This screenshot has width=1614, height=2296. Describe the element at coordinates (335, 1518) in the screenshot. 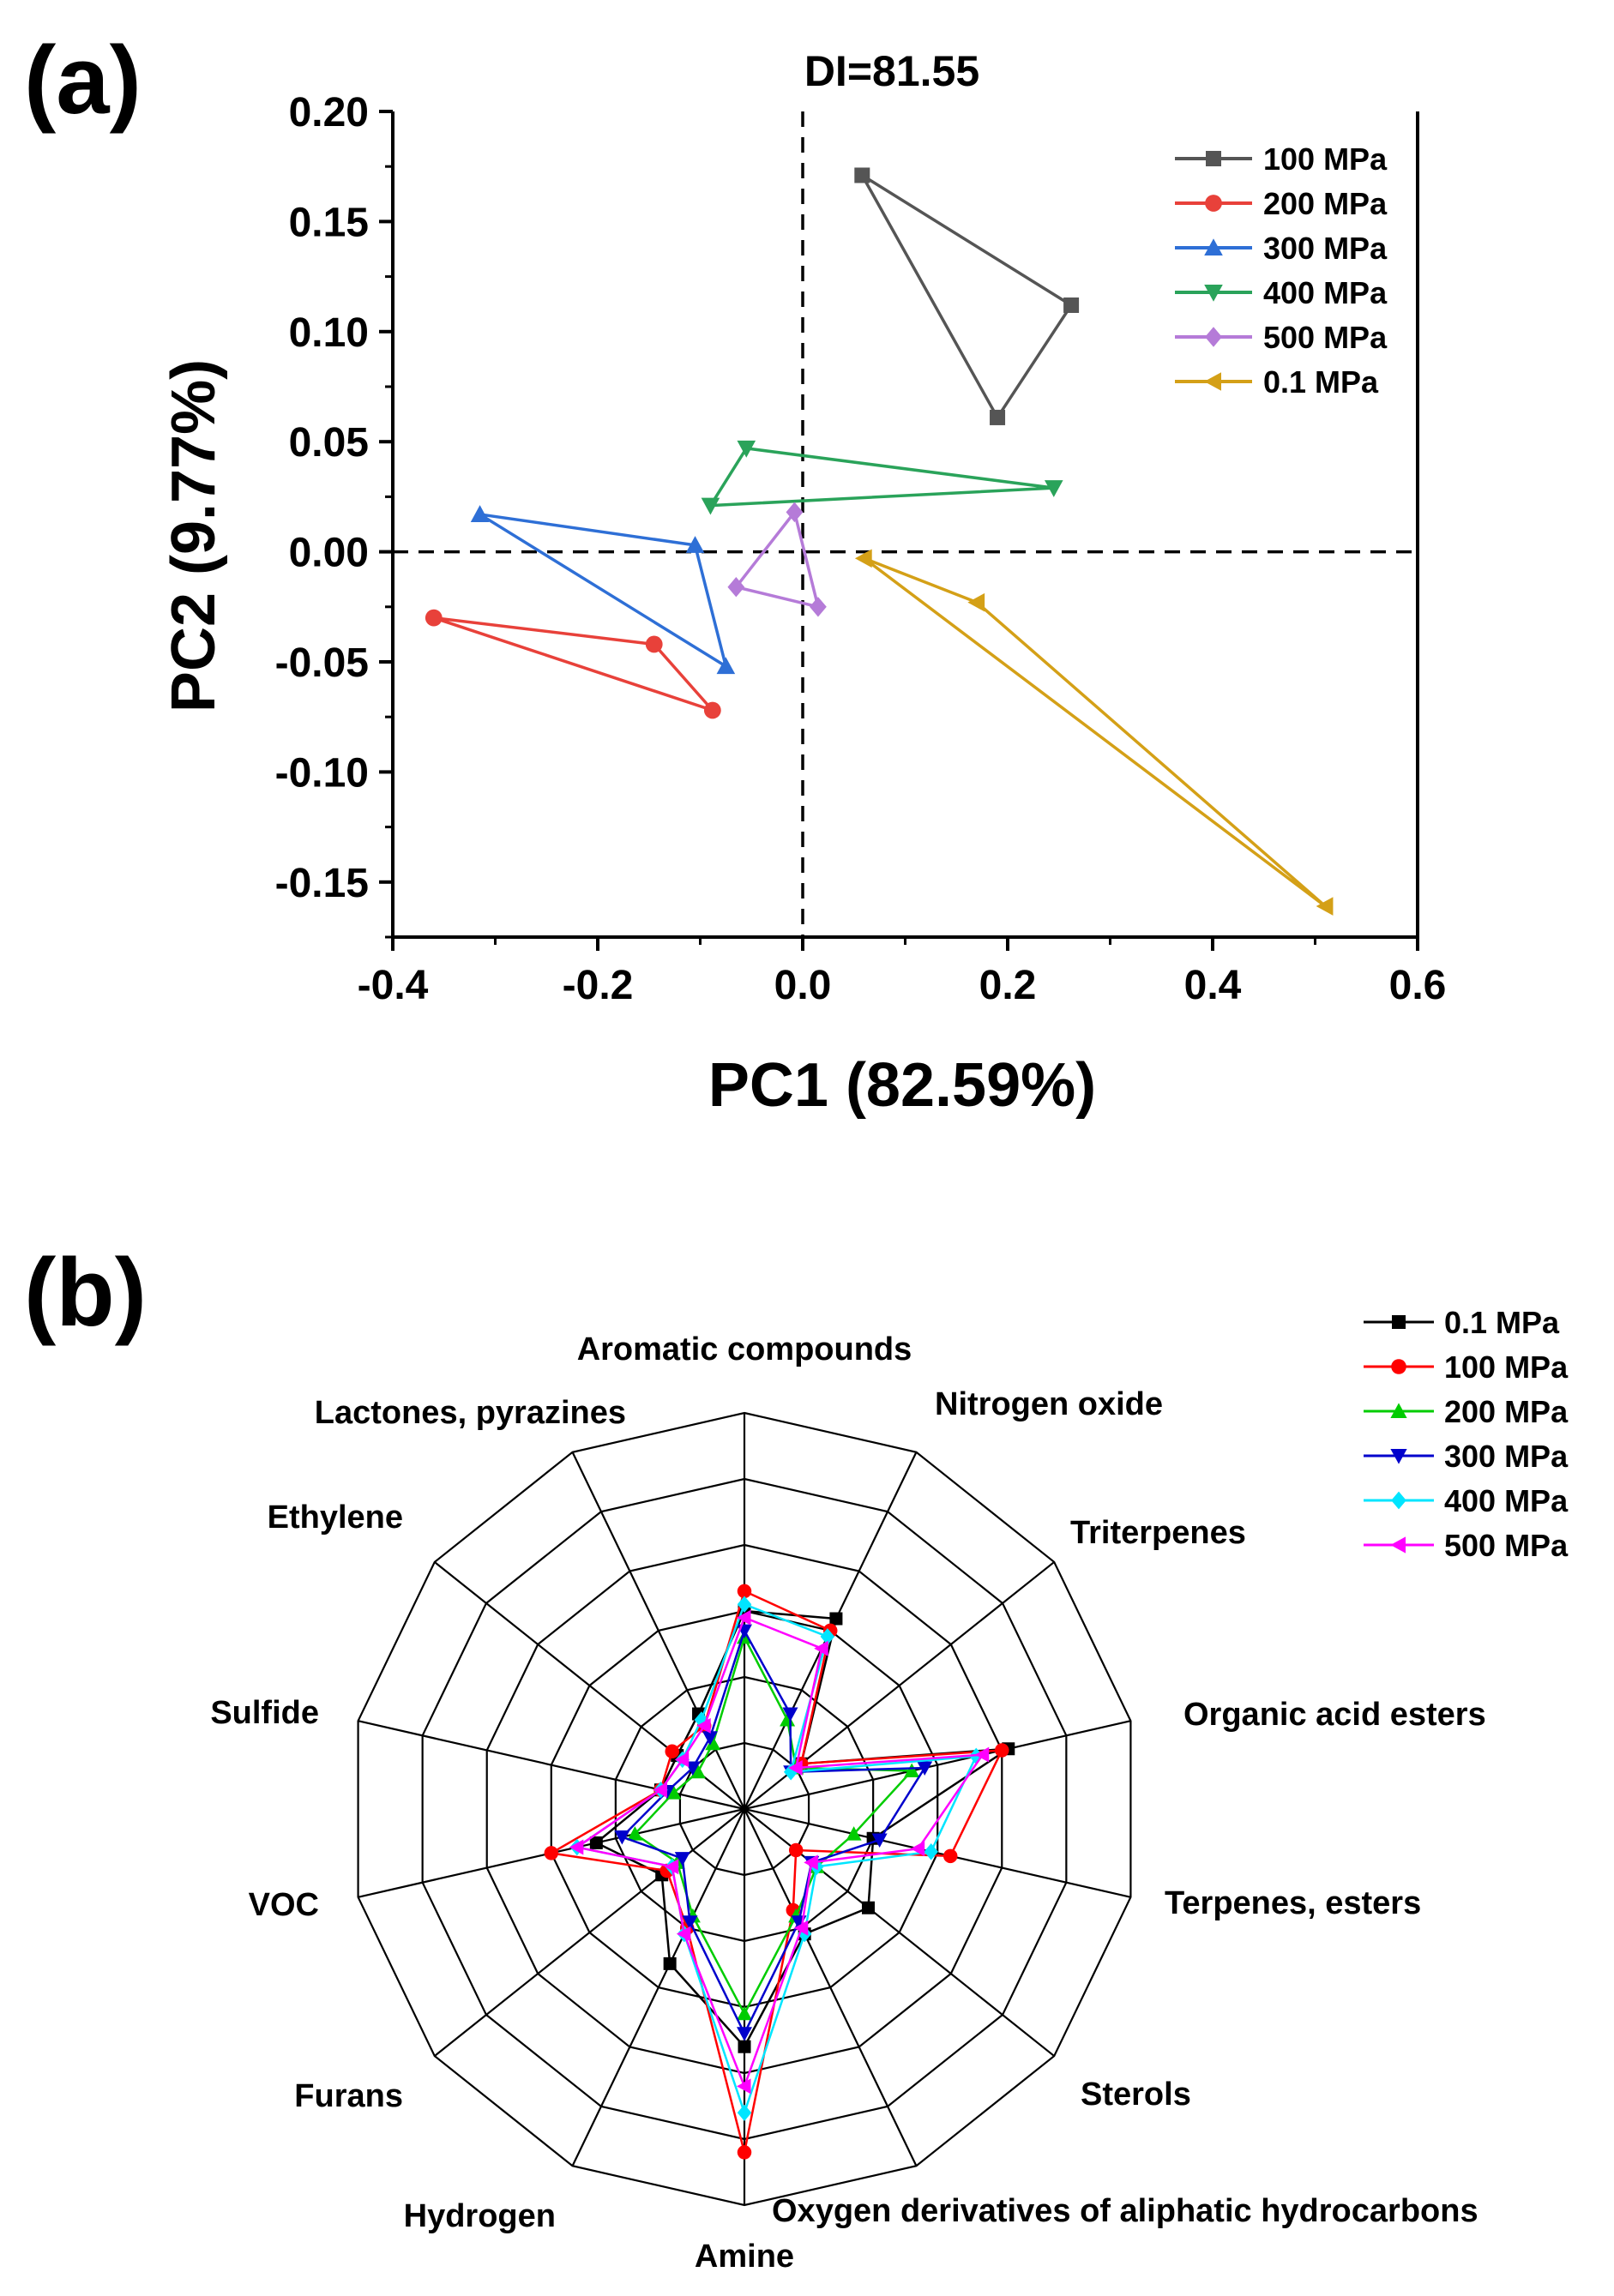

I see `radar-category-label: Ethylene` at that location.